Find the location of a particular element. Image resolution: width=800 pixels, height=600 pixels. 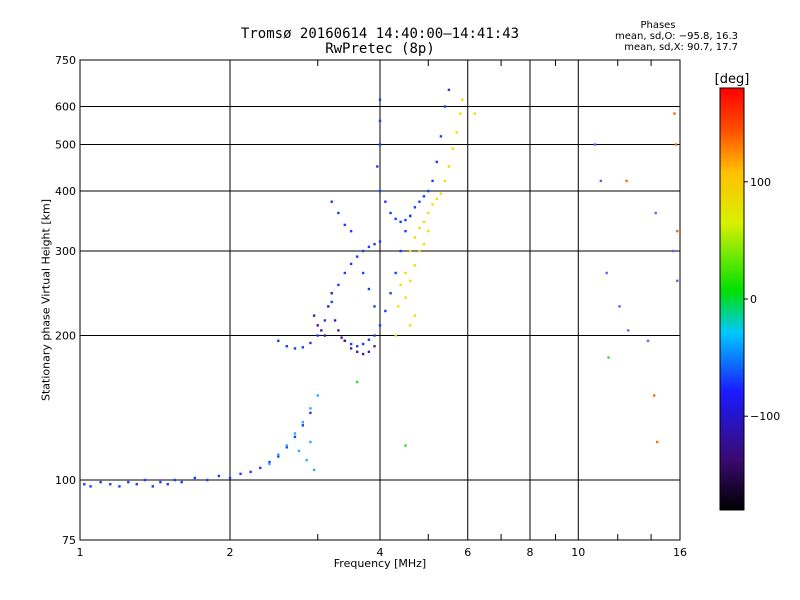

phase-heading: Phases is located at coordinates (658, 25).